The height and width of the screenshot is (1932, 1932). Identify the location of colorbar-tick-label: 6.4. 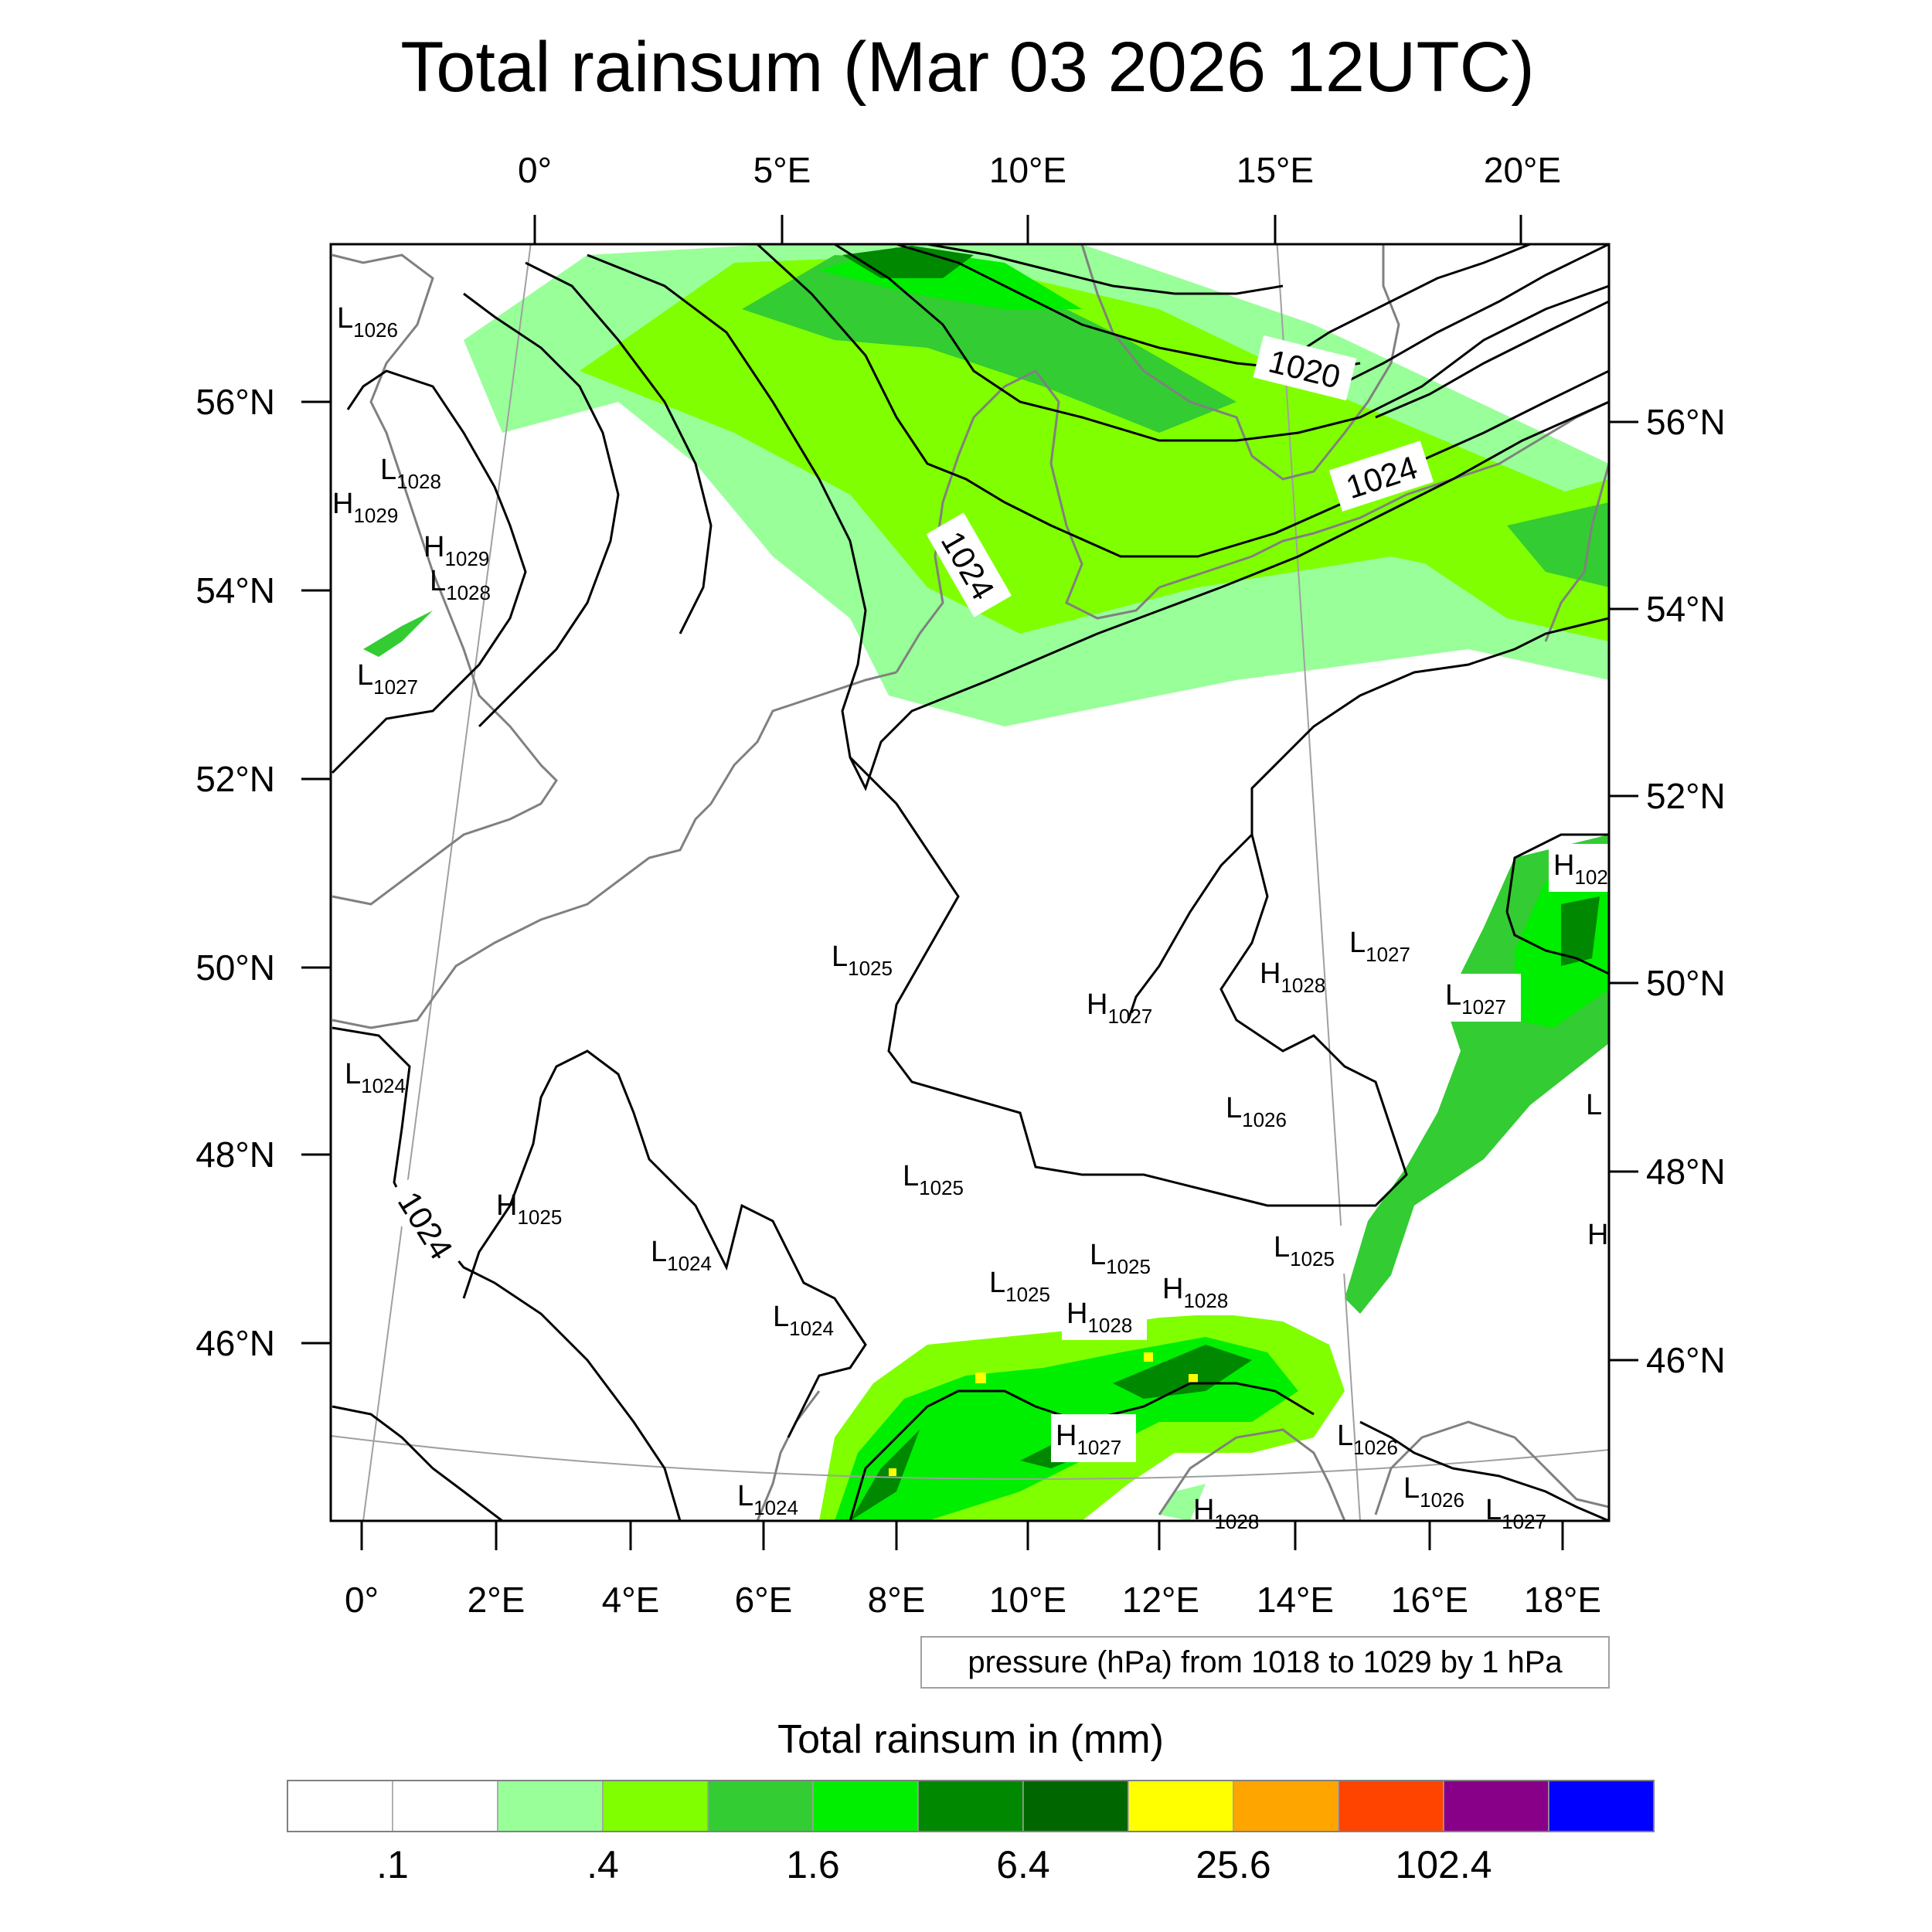
(1023, 1865).